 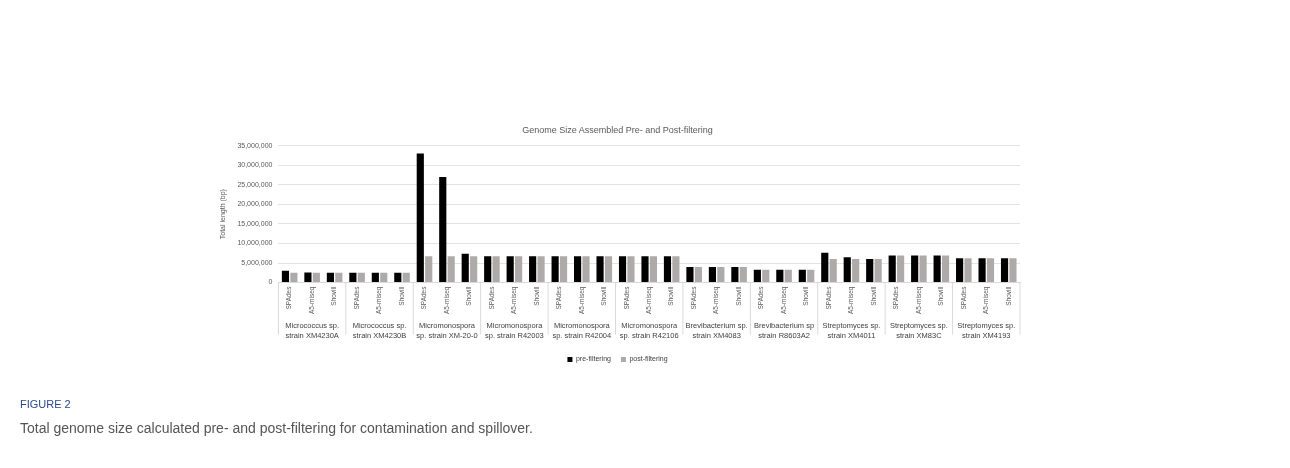 I want to click on text: Total genome size calculated pre- and post-filtering for contamination and spillover., so click(x=276, y=428).